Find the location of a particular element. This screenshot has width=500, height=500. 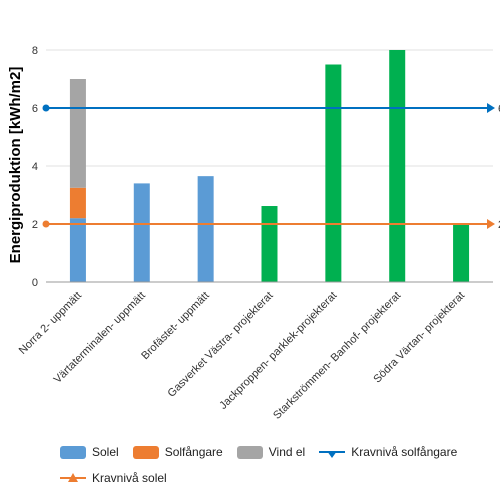

legend-marker-kravniva-solel is located at coordinates (73, 478).